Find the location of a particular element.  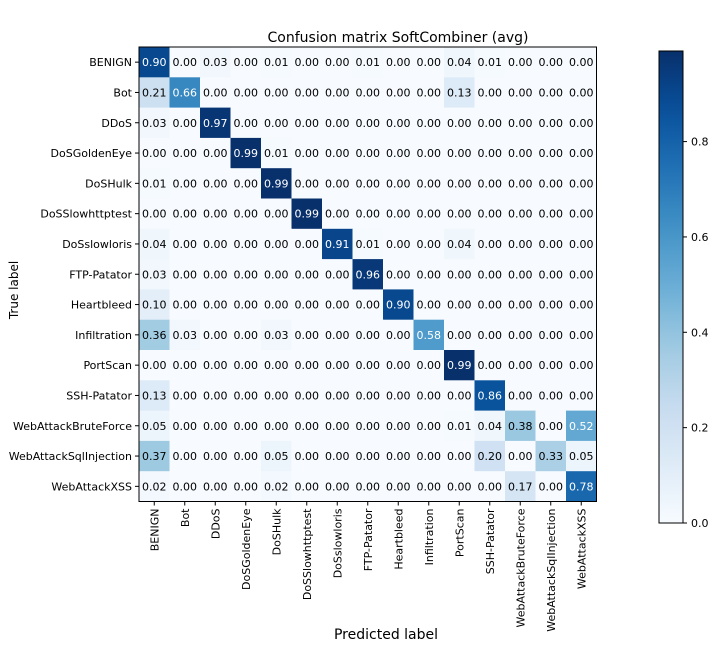

cell-value-label: 0.33 is located at coordinates (551, 456).